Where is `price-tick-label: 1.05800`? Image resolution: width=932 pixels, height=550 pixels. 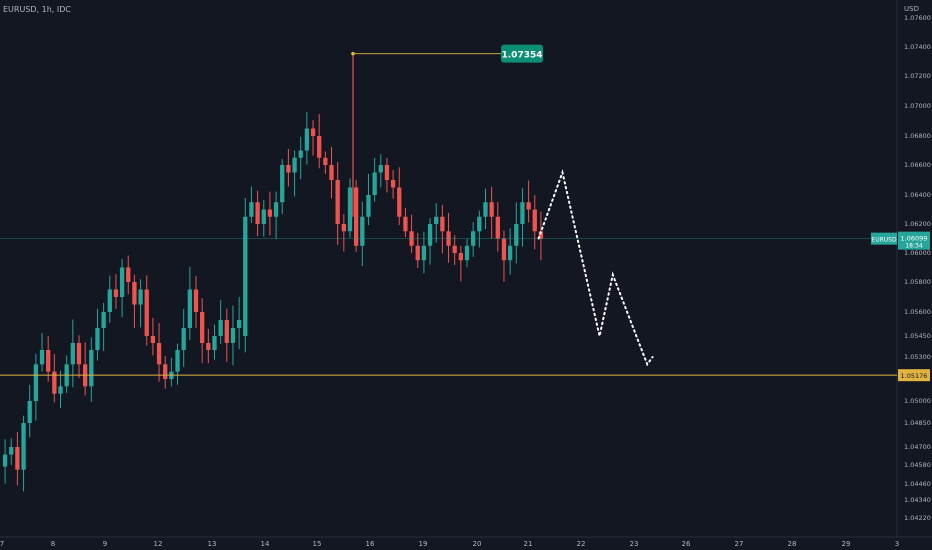
price-tick-label: 1.05800 is located at coordinates (917, 282).